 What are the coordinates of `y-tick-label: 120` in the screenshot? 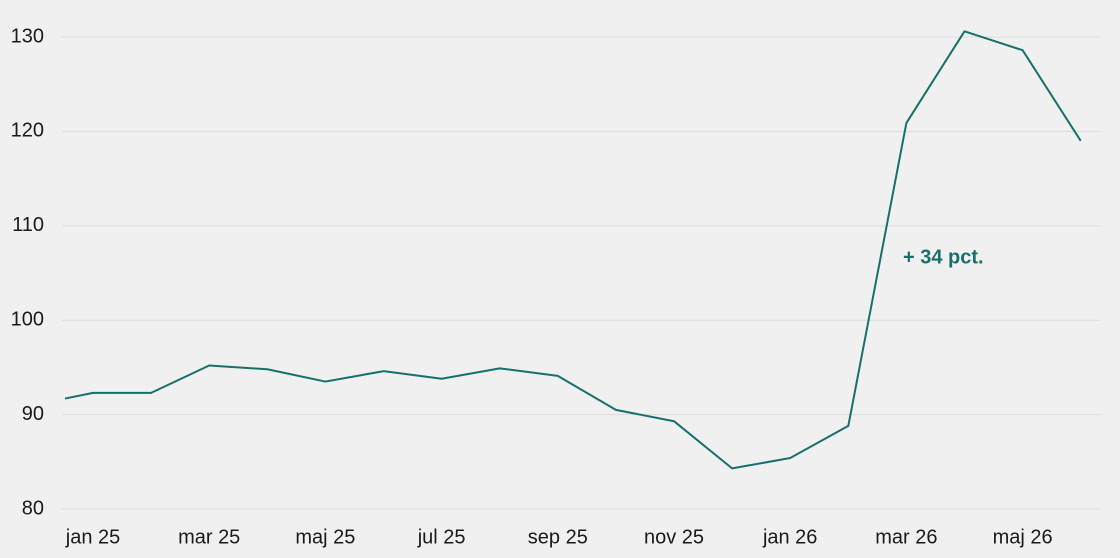 It's located at (27, 131).